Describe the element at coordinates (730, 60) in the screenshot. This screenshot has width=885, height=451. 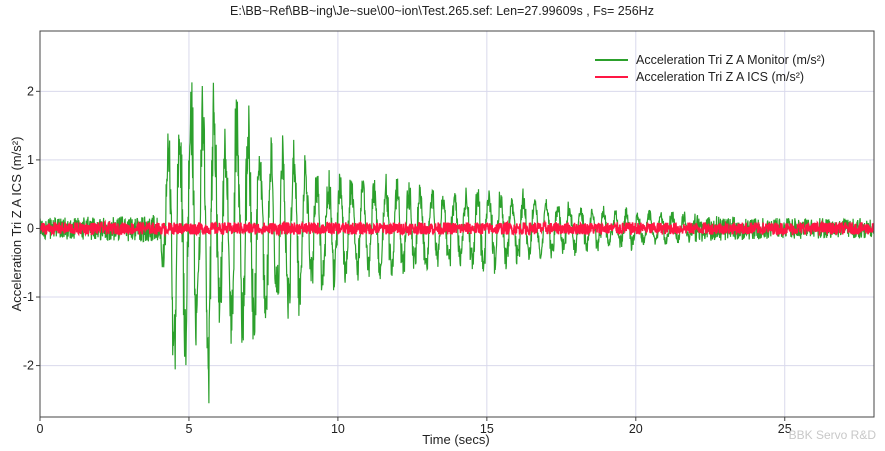
I see `legend-label-monitor: Acceleration Tri Z A Monitor (m/s²)` at that location.